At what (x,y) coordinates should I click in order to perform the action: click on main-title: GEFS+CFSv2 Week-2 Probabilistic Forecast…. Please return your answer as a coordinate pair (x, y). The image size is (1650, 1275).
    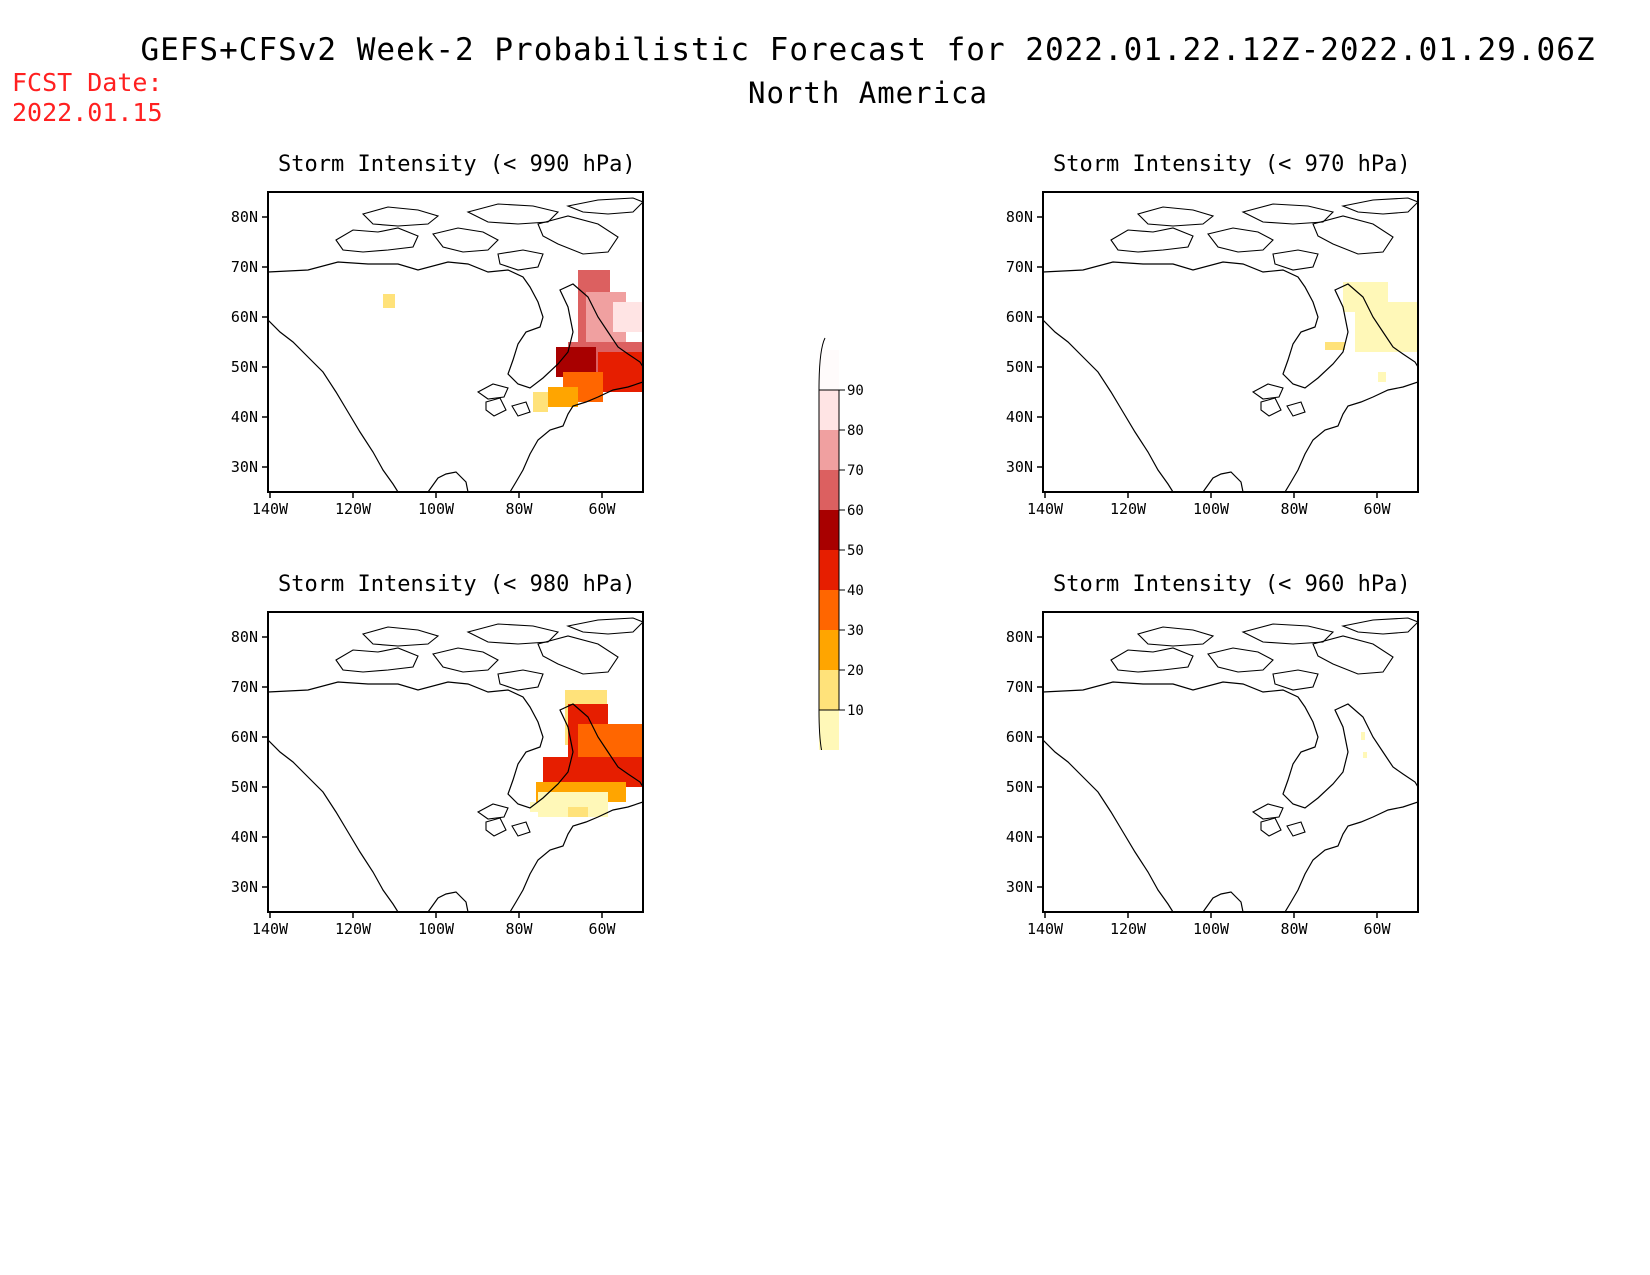
    Looking at the image, I should click on (868, 50).